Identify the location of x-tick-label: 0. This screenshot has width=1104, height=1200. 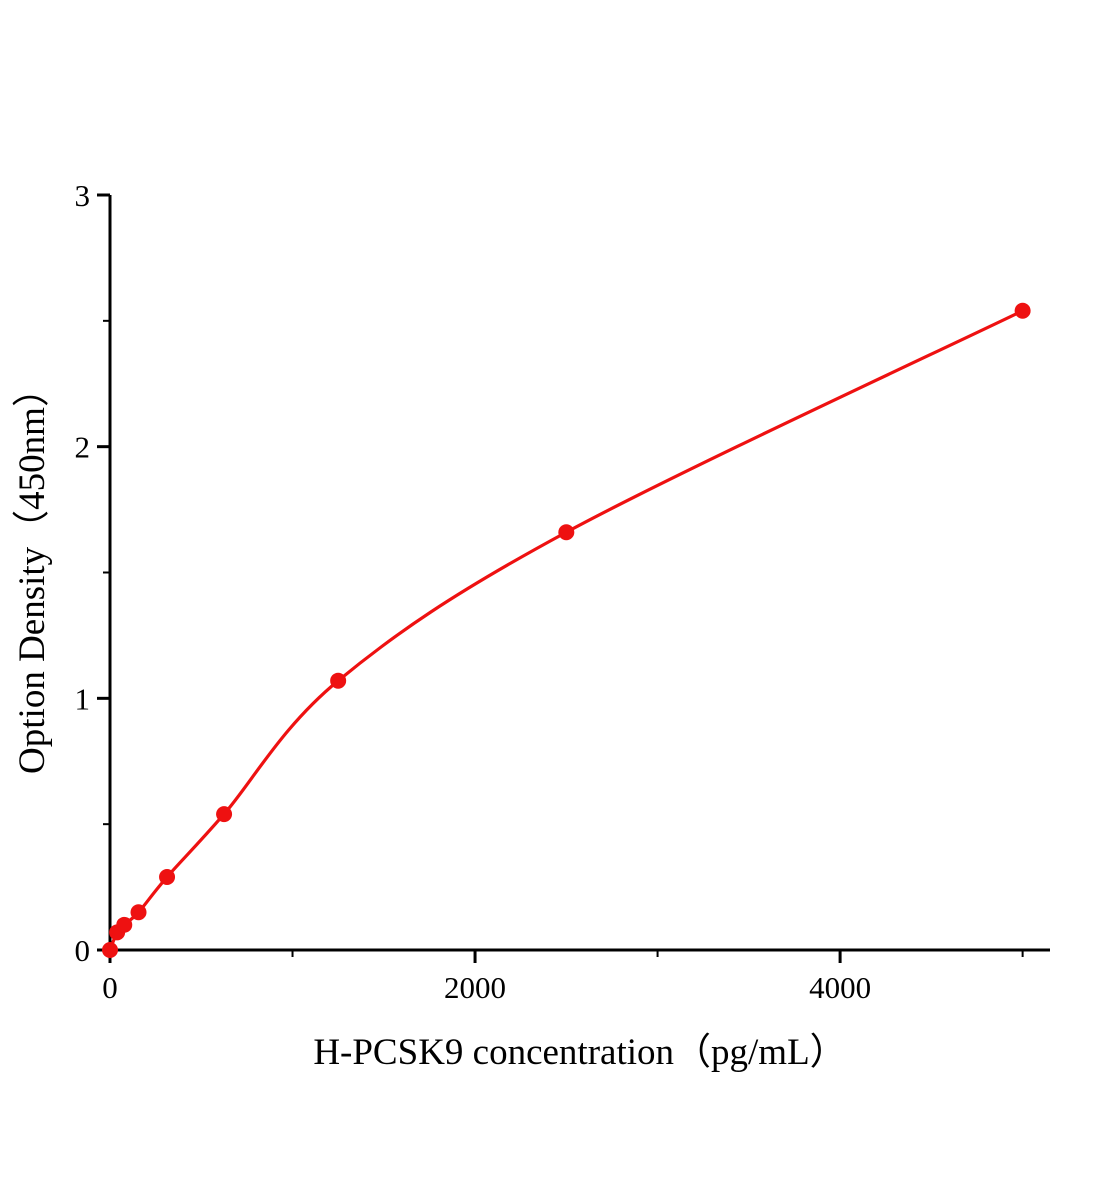
(110, 987).